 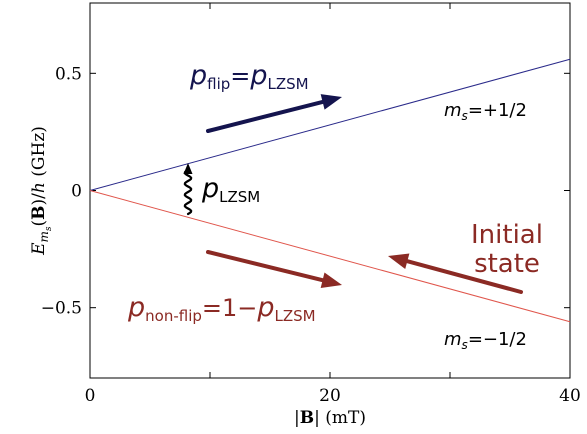 What do you see at coordinates (41, 191) in the screenshot?
I see `y-axis-label: Ems(B)/h (GHz)` at bounding box center [41, 191].